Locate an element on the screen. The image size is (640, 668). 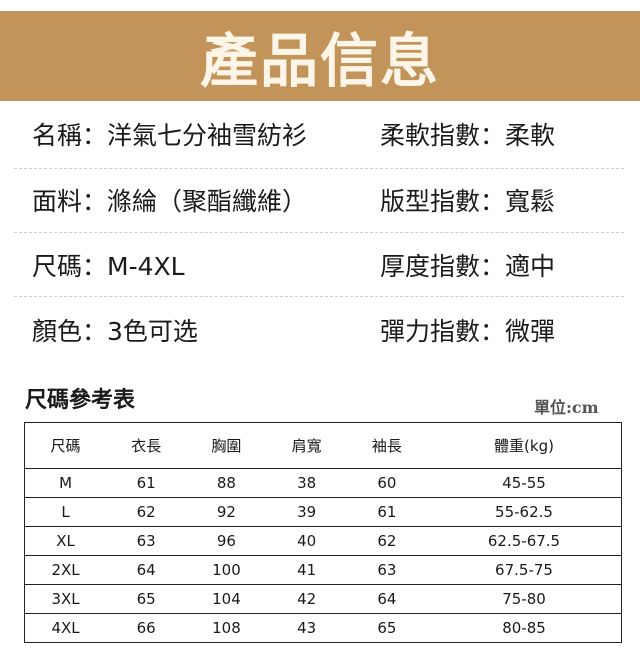
table-cell: 88 is located at coordinates (226, 483).